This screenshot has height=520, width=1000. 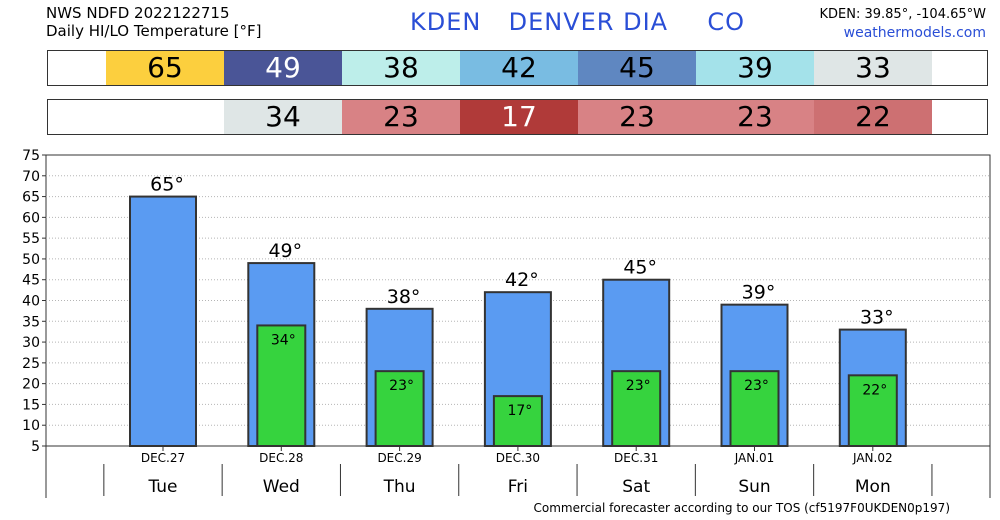 What do you see at coordinates (754, 487) in the screenshot?
I see `weekday-label: Sun` at bounding box center [754, 487].